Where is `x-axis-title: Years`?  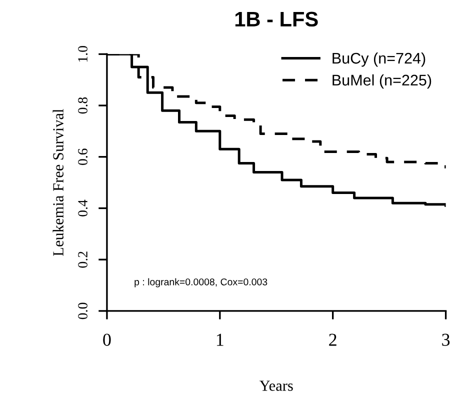 x-axis-title: Years is located at coordinates (276, 385).